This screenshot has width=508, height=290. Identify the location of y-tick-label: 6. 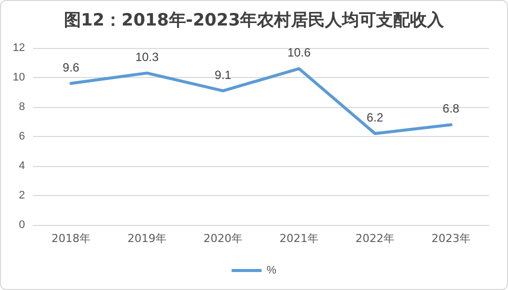
(21, 136).